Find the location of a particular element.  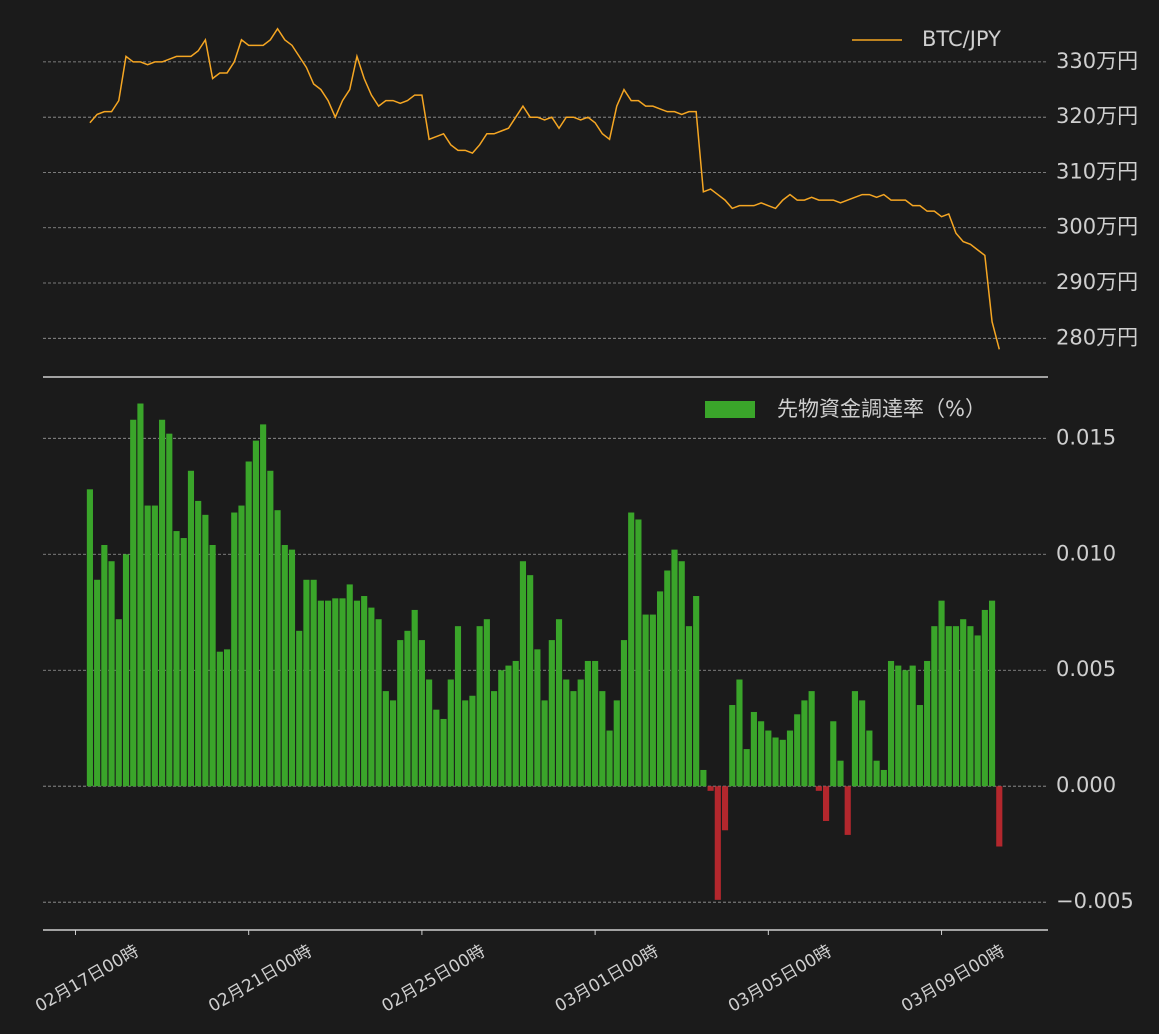

x-tick-label: 02月17日00時 is located at coordinates (87, 978).